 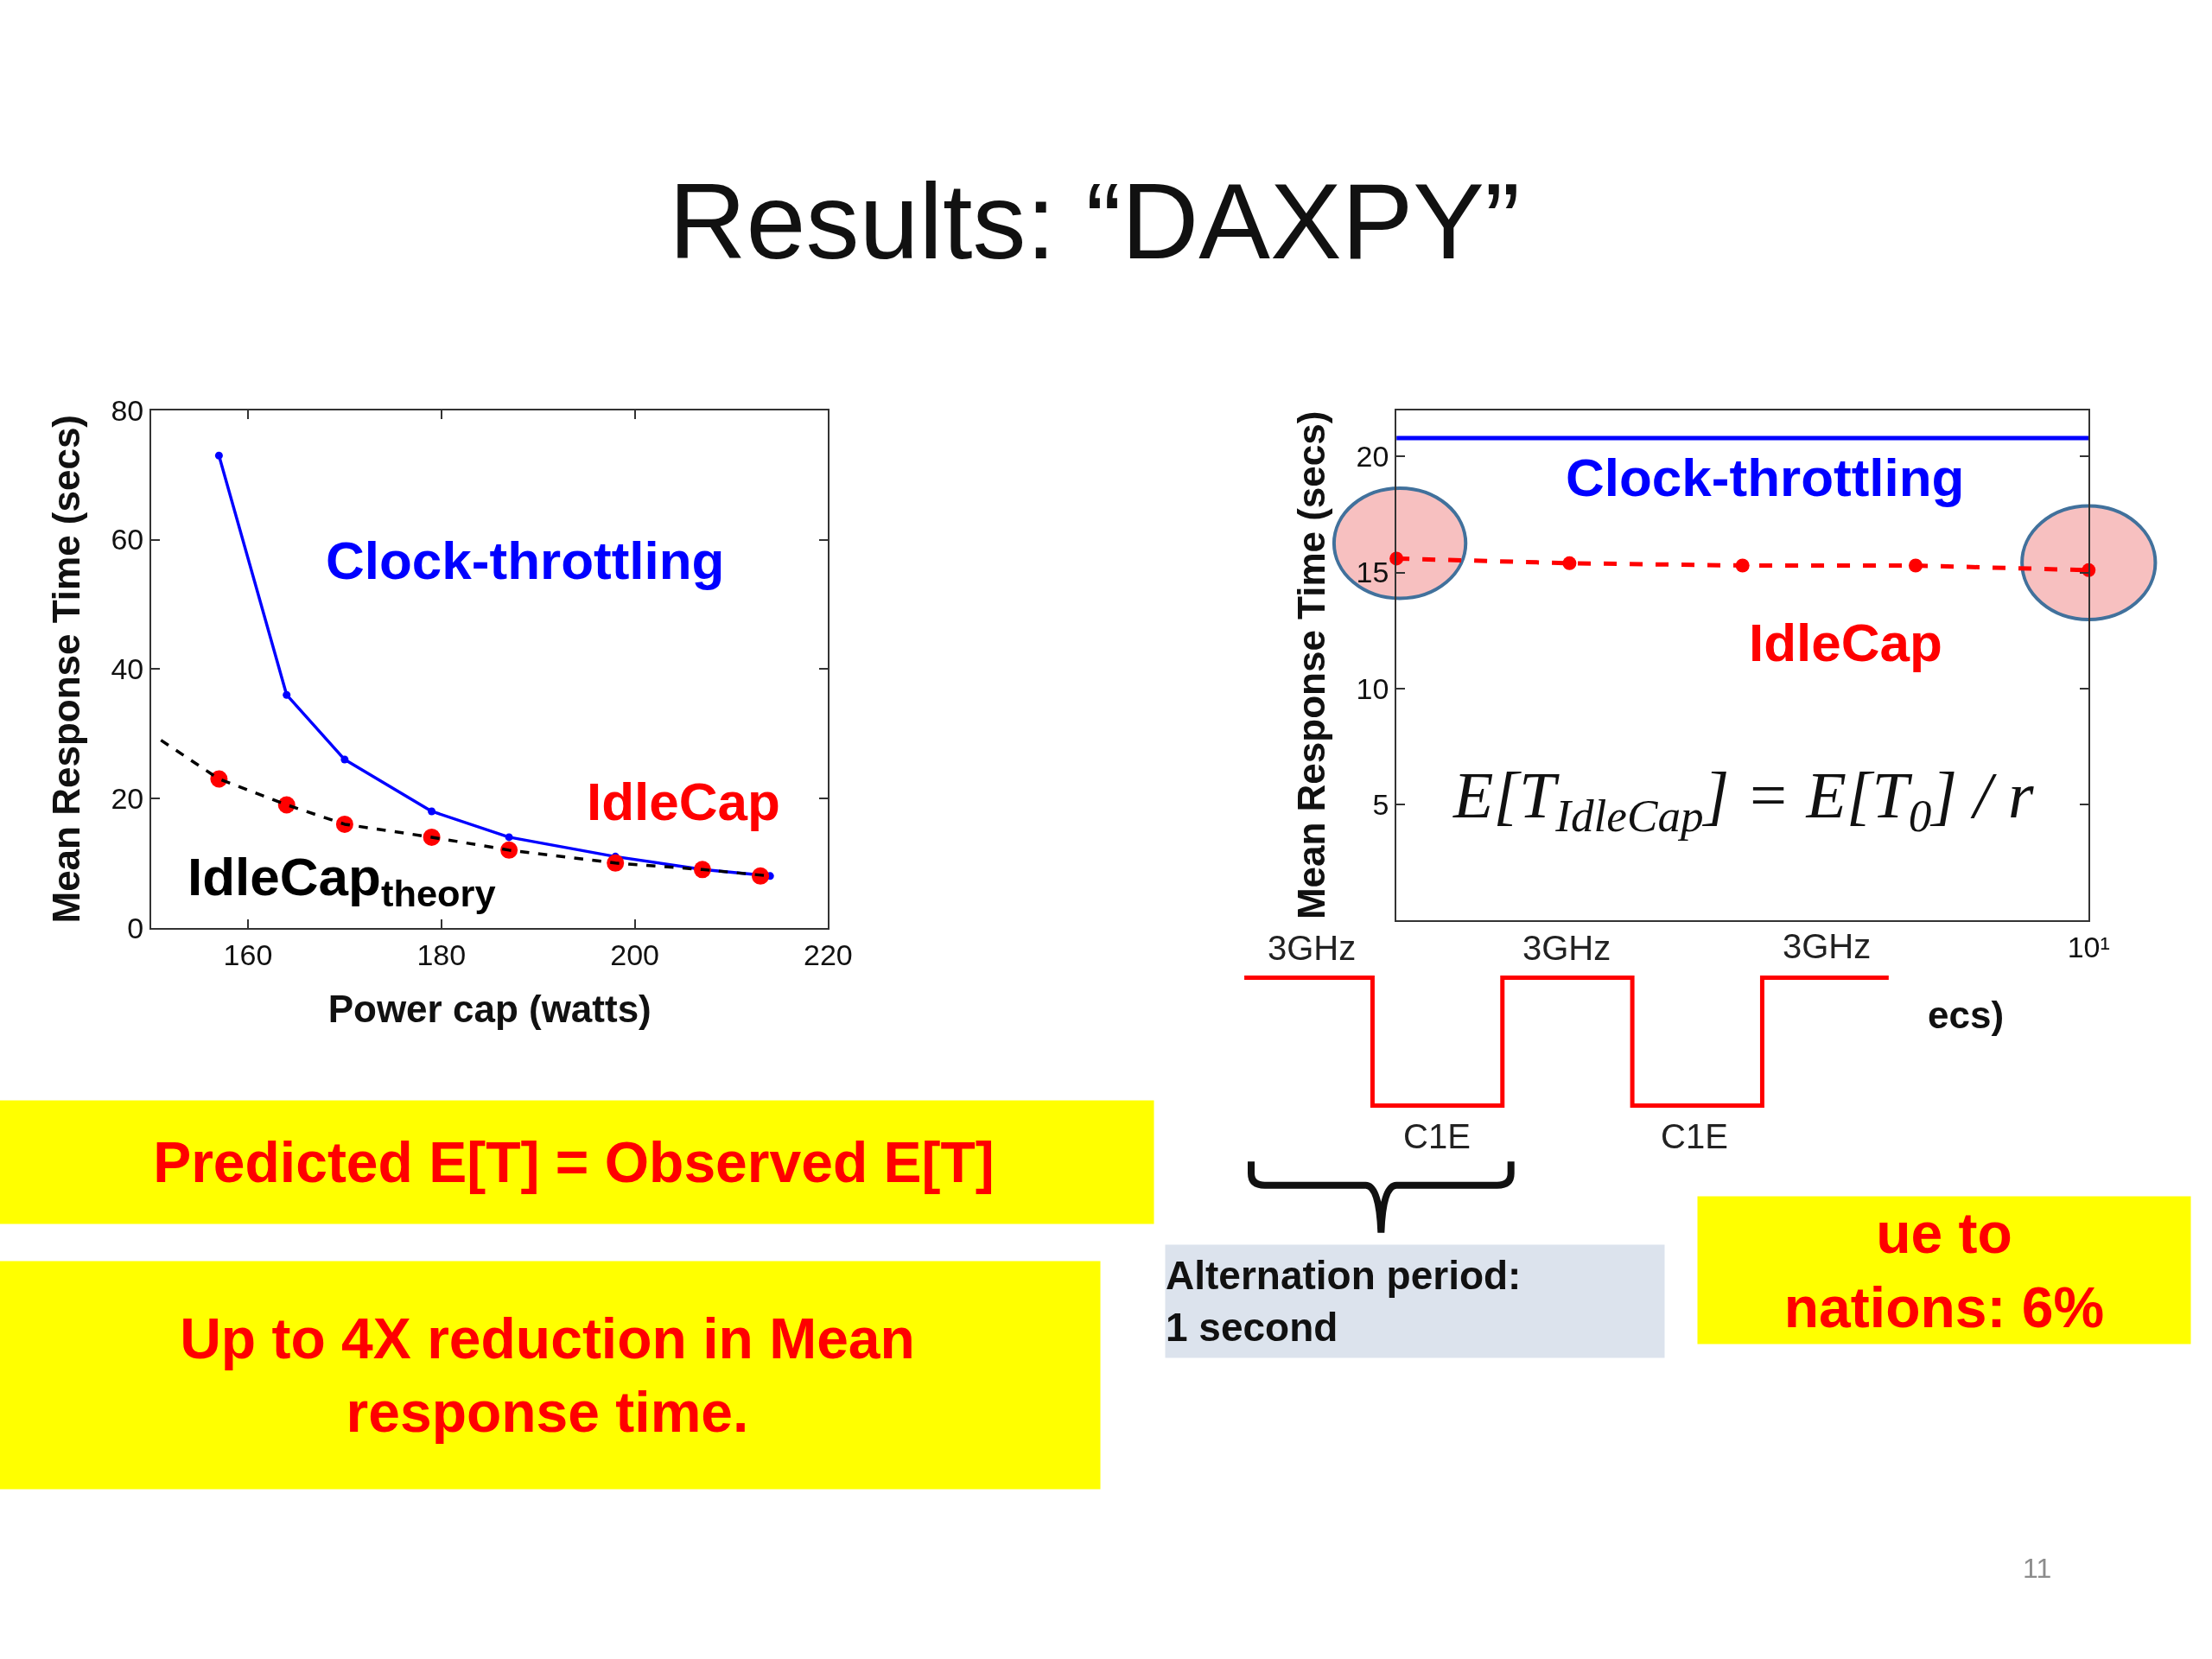 I want to click on y-tick-label: 5, so click(x=1380, y=804).